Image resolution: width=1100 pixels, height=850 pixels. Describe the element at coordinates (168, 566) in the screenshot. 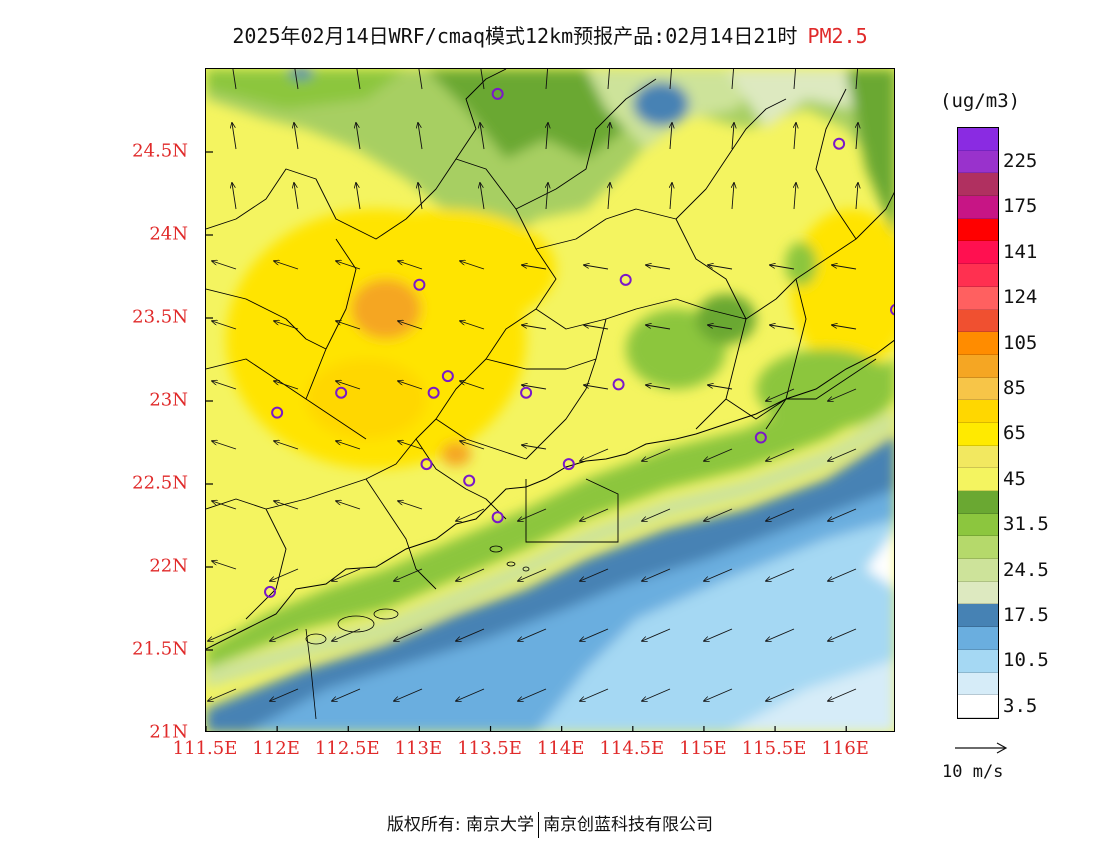

I see `lat-tick-label: 22N` at that location.